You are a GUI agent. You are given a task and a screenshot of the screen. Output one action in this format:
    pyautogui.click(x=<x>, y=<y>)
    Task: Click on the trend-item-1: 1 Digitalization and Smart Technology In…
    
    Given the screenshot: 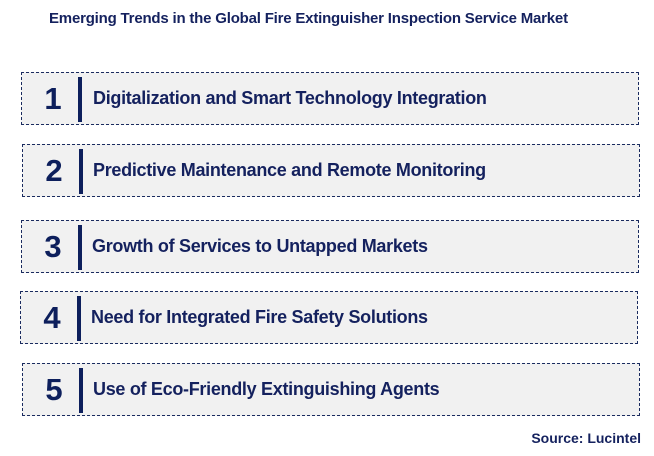 What is the action you would take?
    pyautogui.click(x=330, y=98)
    